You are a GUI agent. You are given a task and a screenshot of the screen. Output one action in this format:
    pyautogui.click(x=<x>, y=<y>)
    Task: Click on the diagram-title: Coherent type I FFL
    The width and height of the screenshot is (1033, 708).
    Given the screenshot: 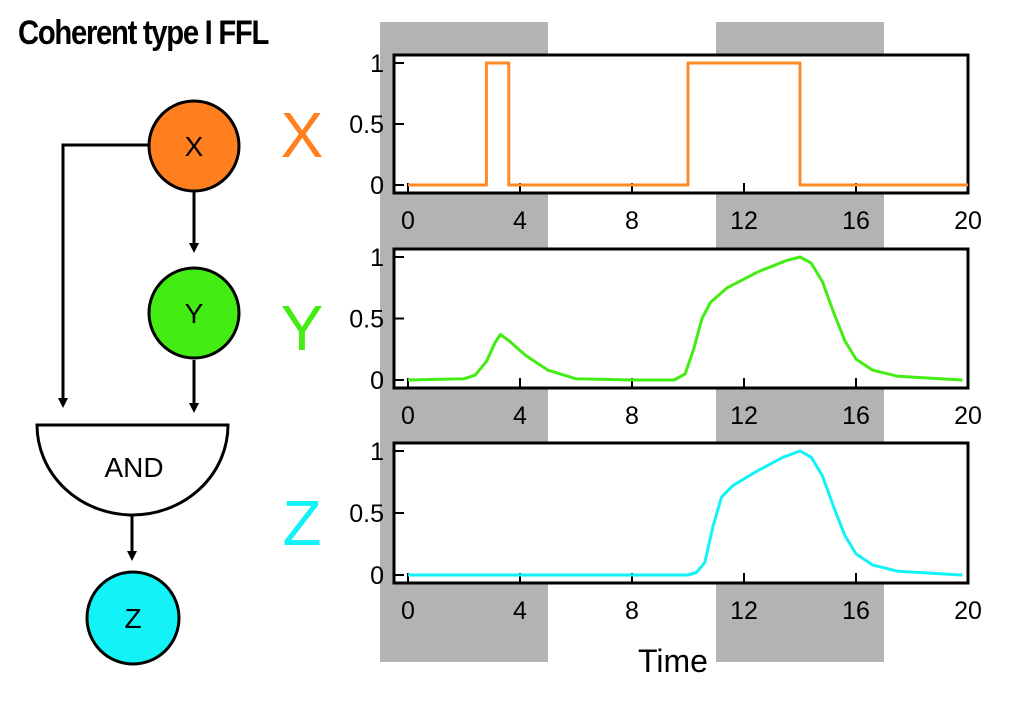 What is the action you would take?
    pyautogui.click(x=143, y=33)
    